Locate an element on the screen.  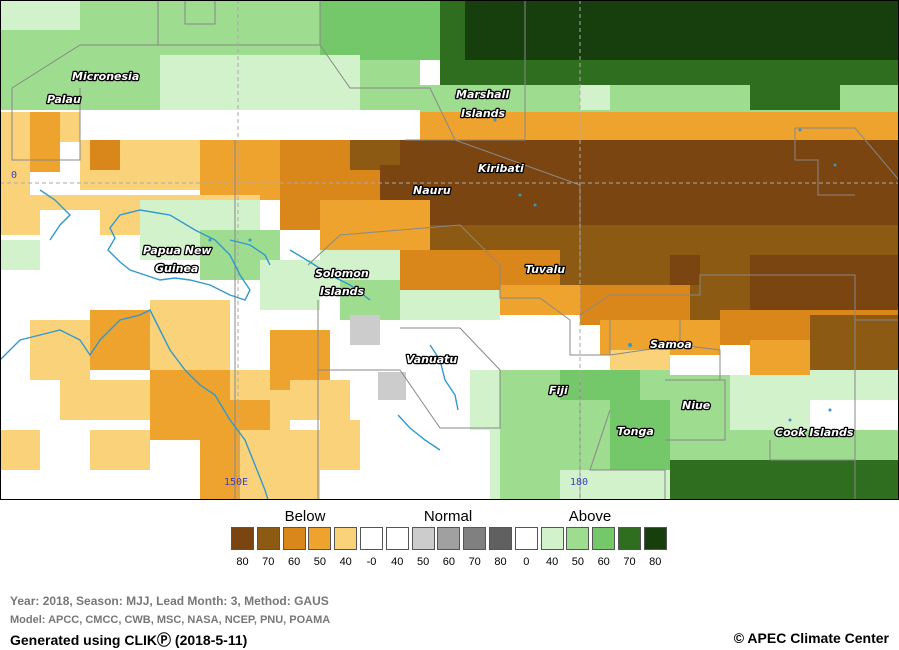
label-micronesia: Micronesia is located at coordinates (105, 76).